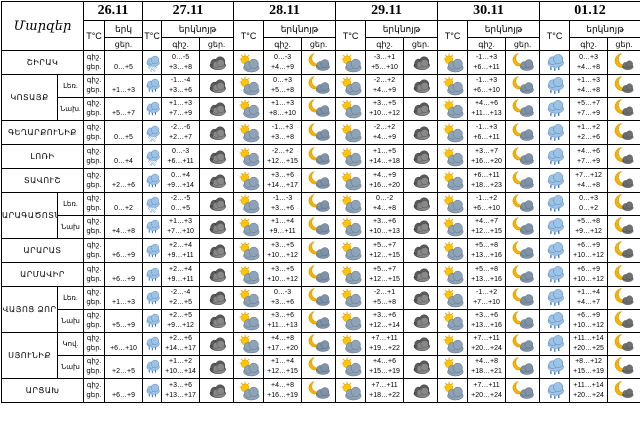 This screenshot has width=640, height=443. I want to click on temp-range: +2…+5, so click(124, 367).